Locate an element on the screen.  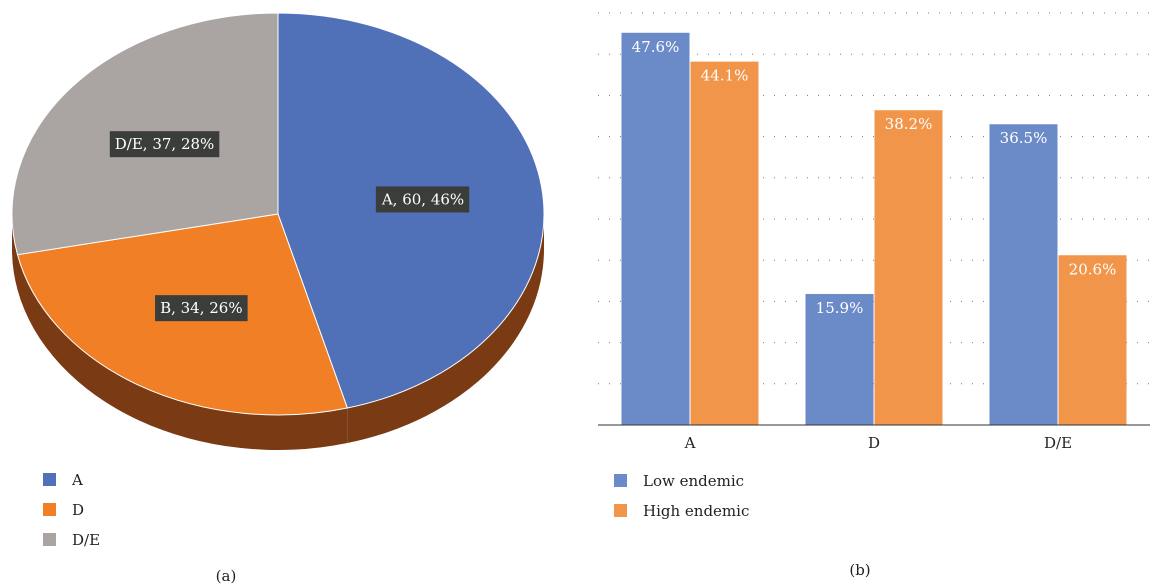
bar-data-label: 36.5% is located at coordinates (1024, 138).